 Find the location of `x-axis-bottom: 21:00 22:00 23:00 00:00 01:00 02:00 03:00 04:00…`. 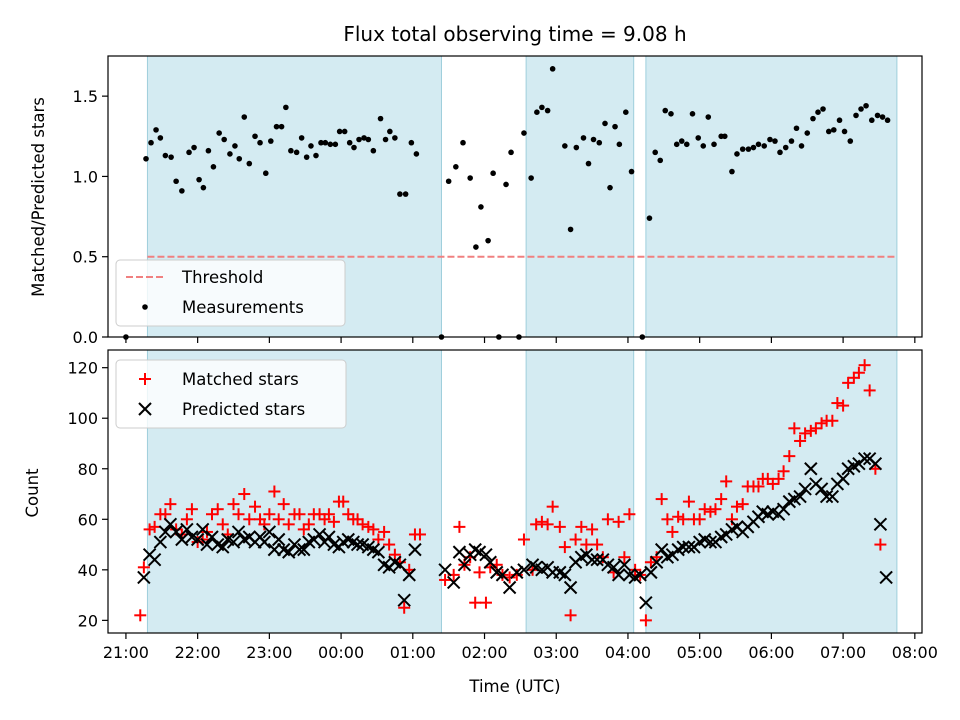

x-axis-bottom: 21:00 22:00 23:00 00:00 01:00 02:00 03:00 04:00… is located at coordinates (520, 647).